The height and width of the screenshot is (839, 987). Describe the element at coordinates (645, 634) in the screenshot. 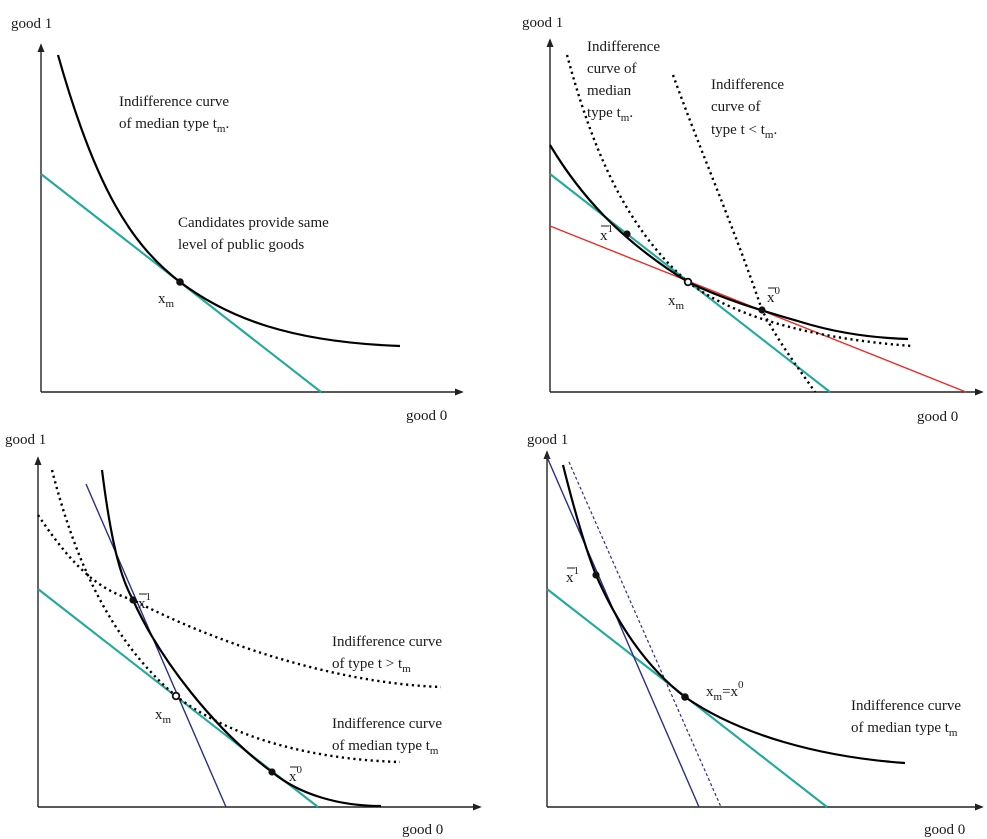

I see `candidate-policy-line-shifted` at that location.